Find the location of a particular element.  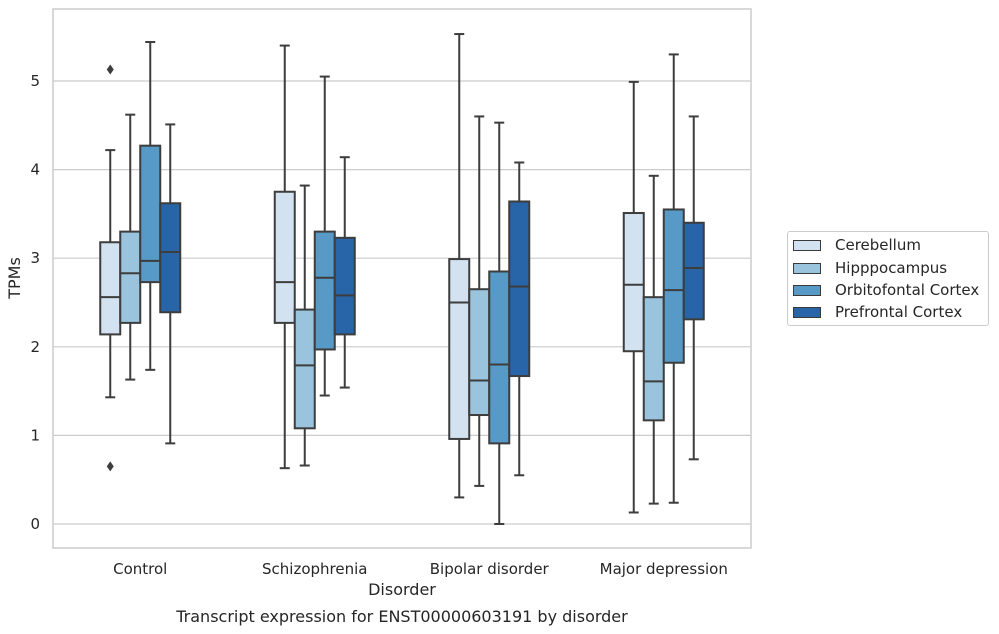

box-body-cerebellum-control is located at coordinates (110, 288).